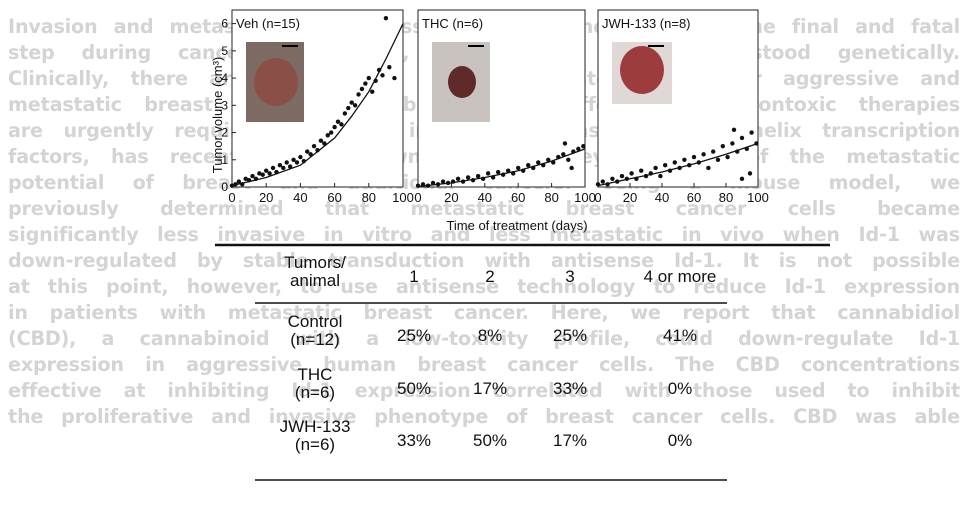 Image resolution: width=968 pixels, height=513 pixels. What do you see at coordinates (452, 23) in the screenshot?
I see `chart-title: THC (n=6)` at bounding box center [452, 23].